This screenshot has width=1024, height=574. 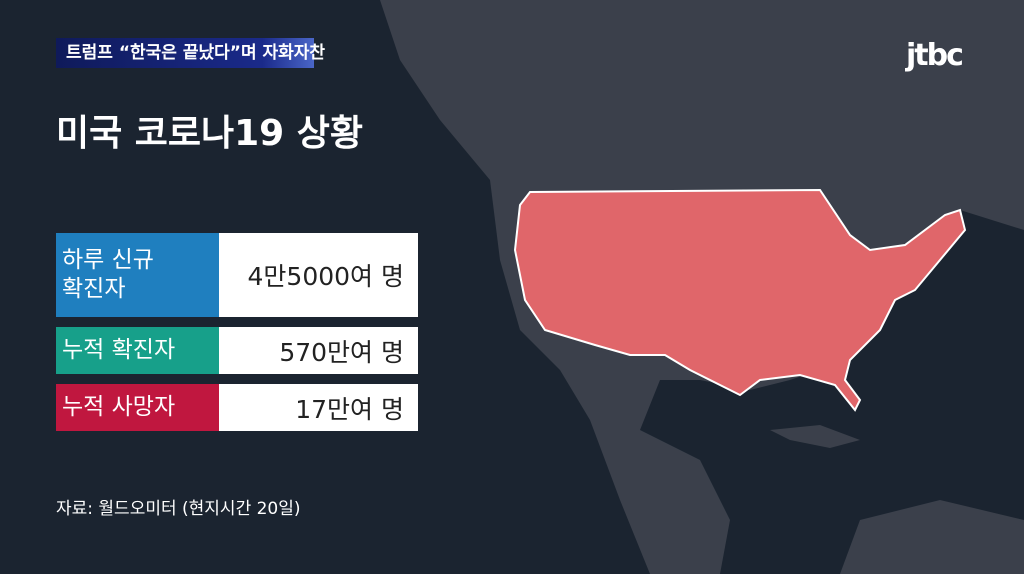 What do you see at coordinates (190, 53) in the screenshot?
I see `news-ticker: 트럼프 “한국은 끝났다”며 자화자찬` at bounding box center [190, 53].